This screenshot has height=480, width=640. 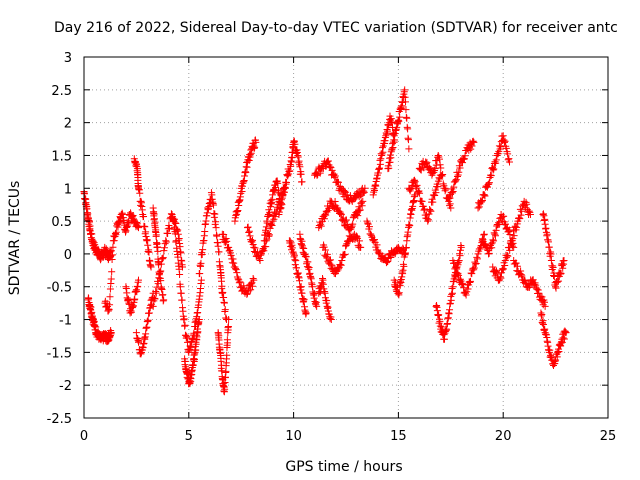 I want to click on y-tick-label: -2, so click(x=65, y=386).